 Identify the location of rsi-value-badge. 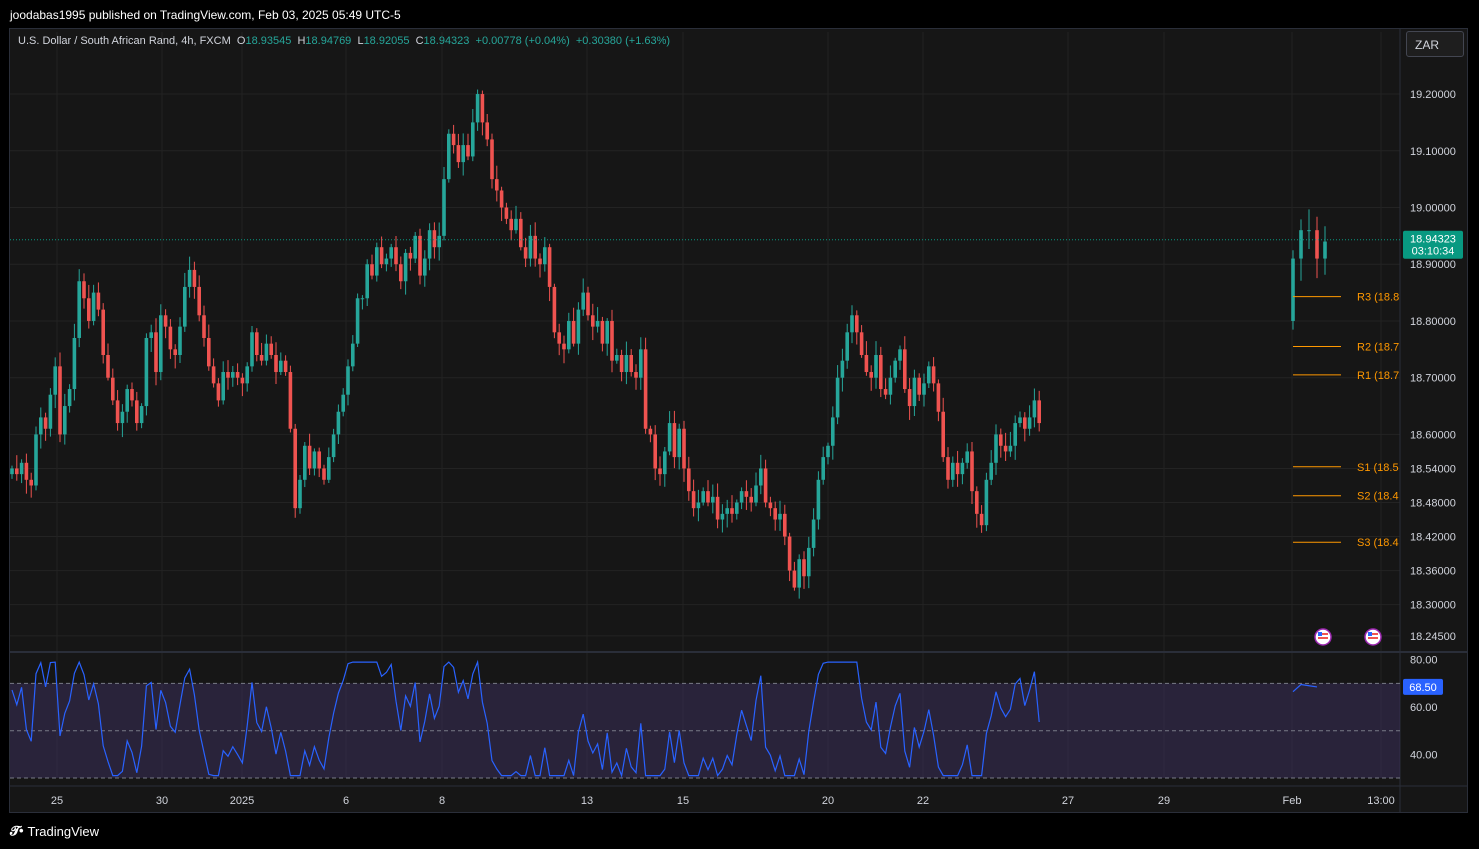
(1423, 686).